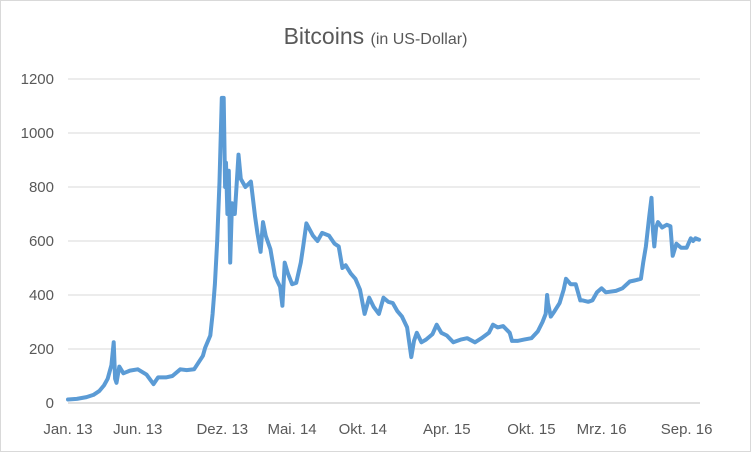 The height and width of the screenshot is (452, 751). What do you see at coordinates (222, 429) in the screenshot?
I see `x-tick-label: Dez. 13` at bounding box center [222, 429].